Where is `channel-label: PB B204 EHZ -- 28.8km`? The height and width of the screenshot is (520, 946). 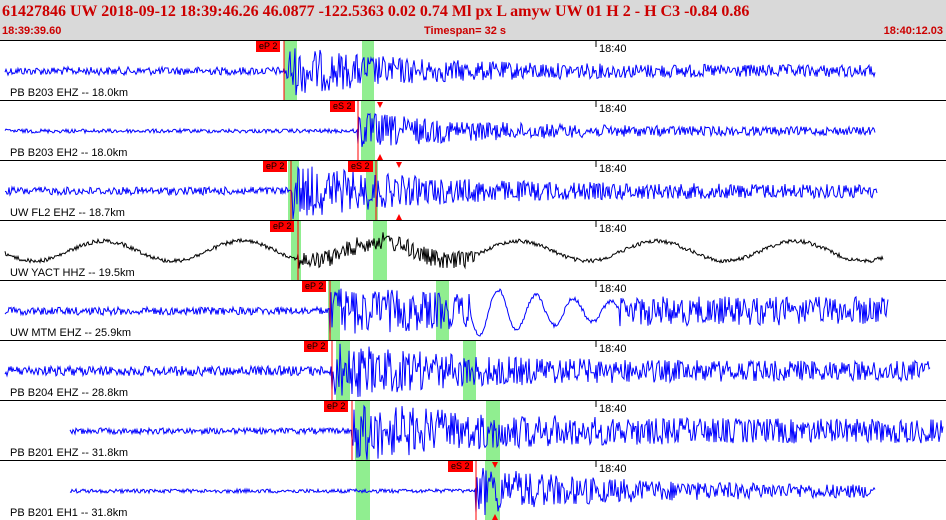
channel-label: PB B204 EHZ -- 28.8km is located at coordinates (69, 393).